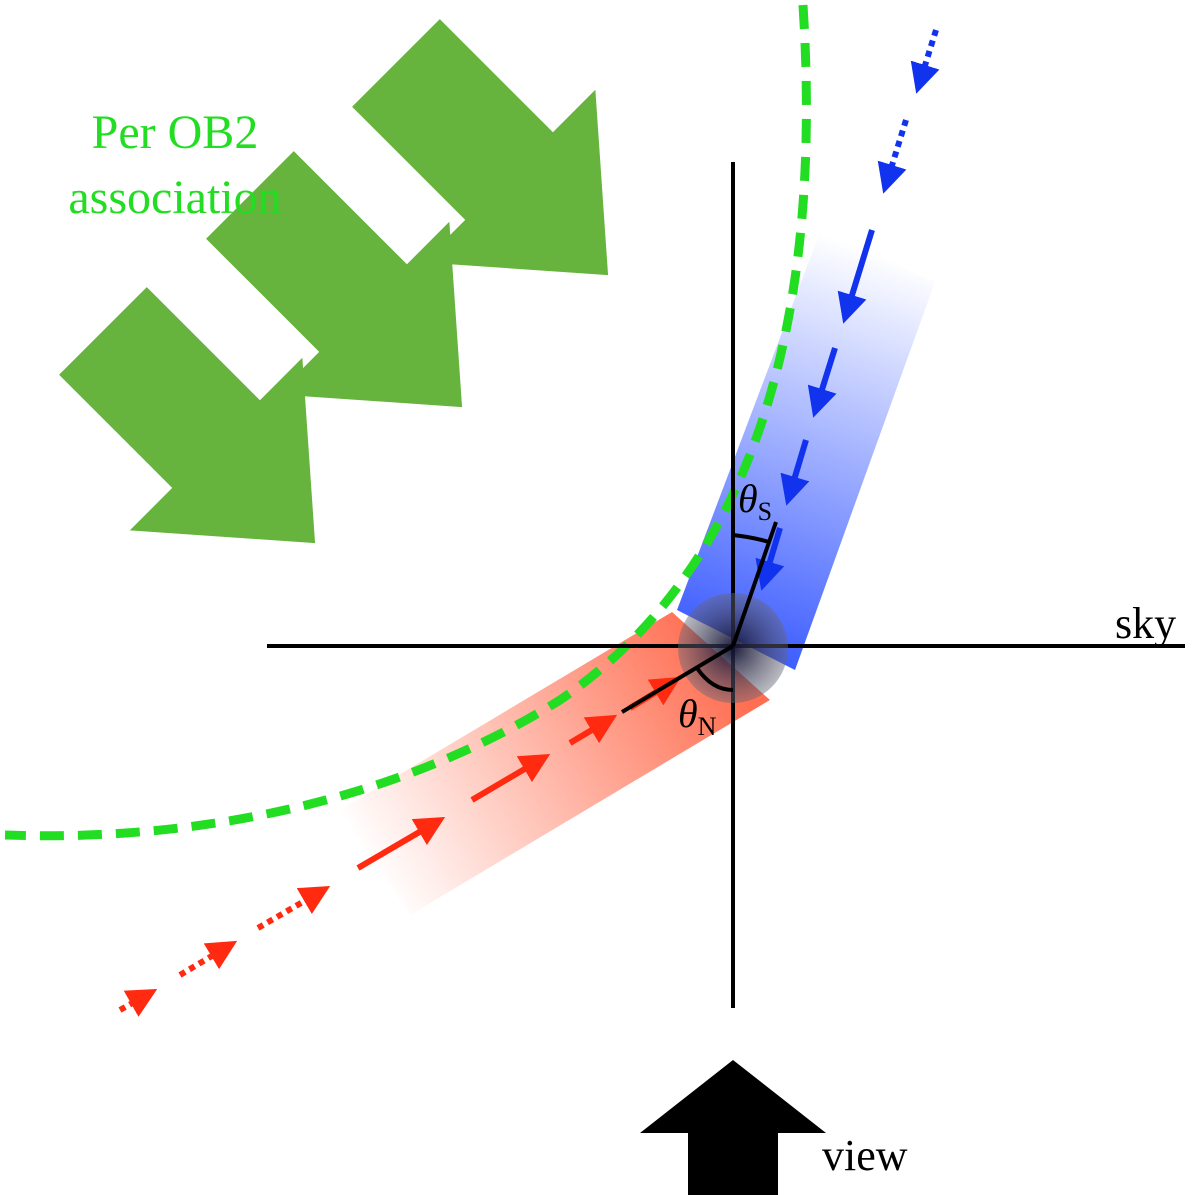  I want to click on theta-n: θN, so click(697, 716).